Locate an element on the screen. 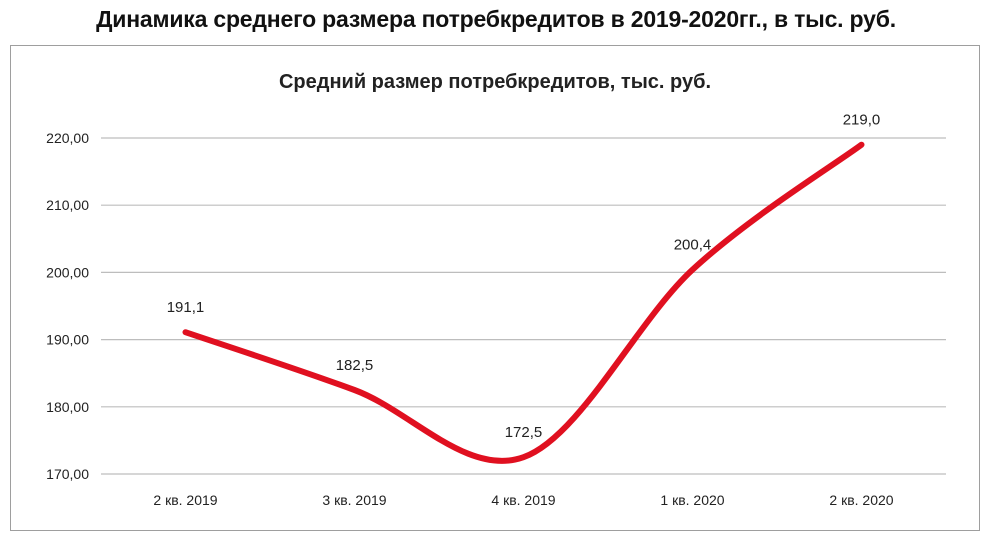  x-tick-label: 4 кв. 2019 is located at coordinates (523, 500).